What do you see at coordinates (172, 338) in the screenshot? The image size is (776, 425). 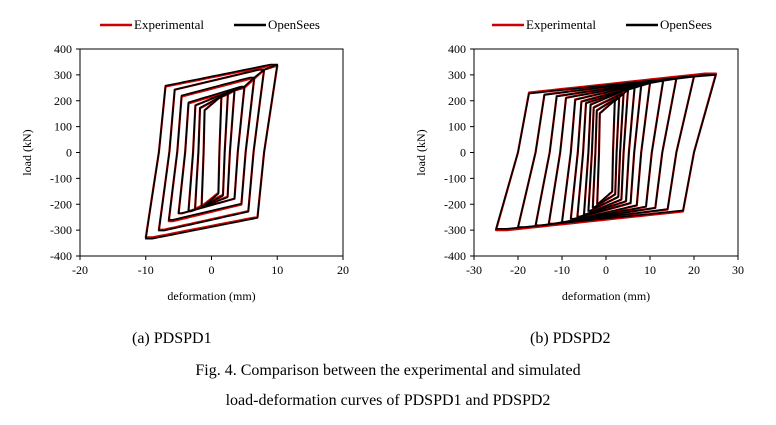 I see `subcaption-a: (a) PDSPD1` at bounding box center [172, 338].